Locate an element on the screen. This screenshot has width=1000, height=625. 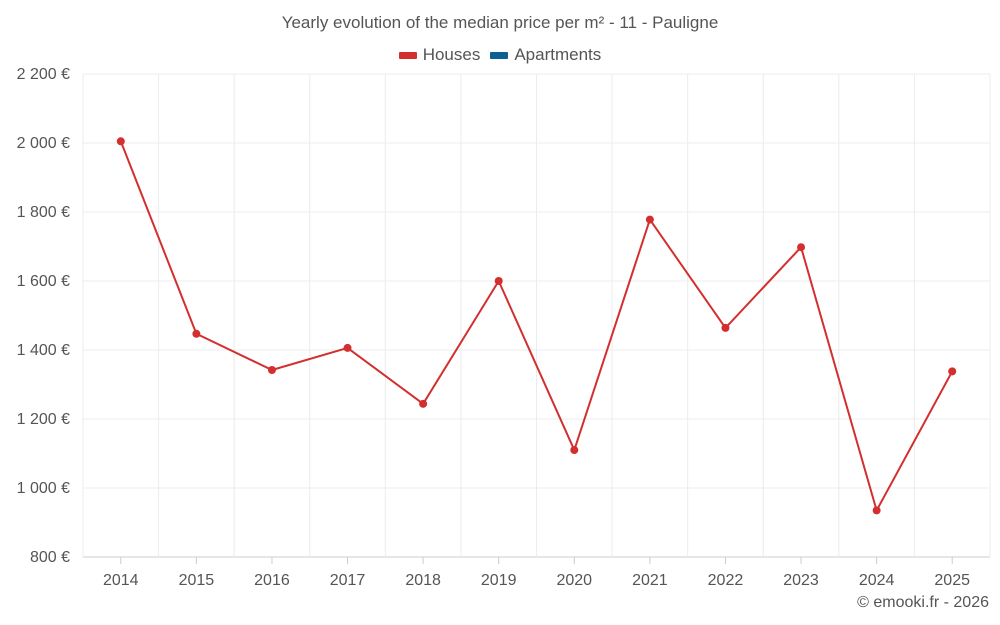
y-tick-label: 1 800 € is located at coordinates (43, 212).